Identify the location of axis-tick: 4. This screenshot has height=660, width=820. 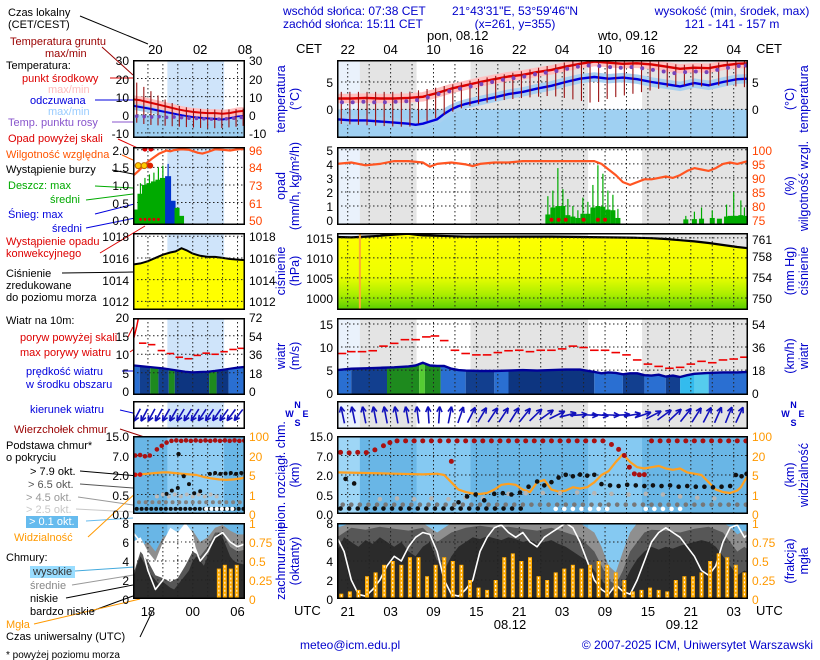
(125, 562).